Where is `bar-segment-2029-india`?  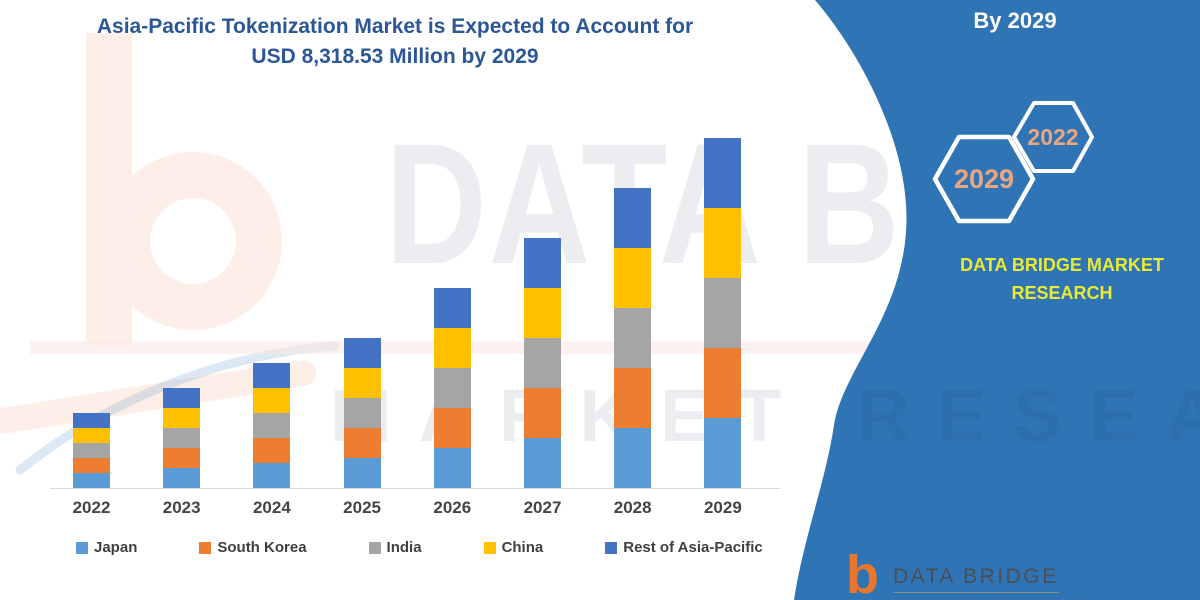
bar-segment-2029-india is located at coordinates (723, 313).